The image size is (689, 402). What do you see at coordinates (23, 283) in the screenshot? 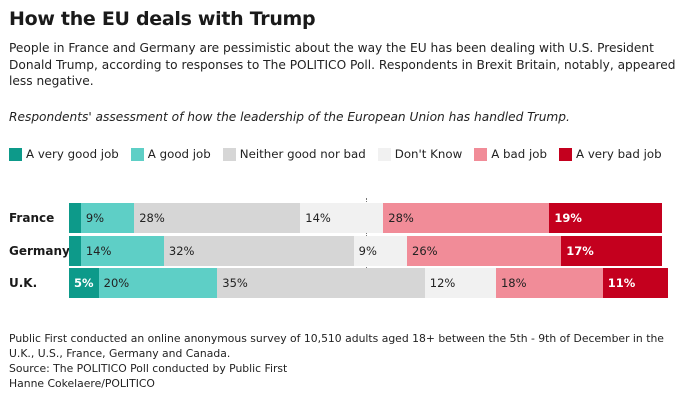
I see `category-label: U.K.` at bounding box center [23, 283].